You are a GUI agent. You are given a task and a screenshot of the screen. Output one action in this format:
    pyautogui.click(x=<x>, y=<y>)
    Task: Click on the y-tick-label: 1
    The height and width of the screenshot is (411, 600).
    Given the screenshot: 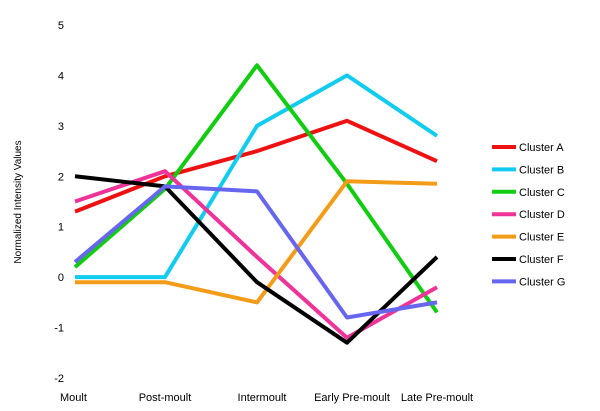 What is the action you would take?
    pyautogui.click(x=61, y=228)
    